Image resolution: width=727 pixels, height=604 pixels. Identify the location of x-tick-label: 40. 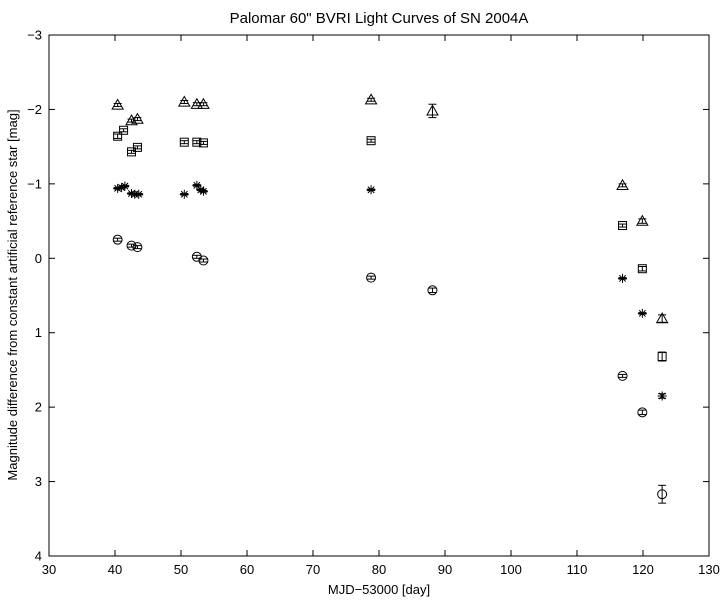
(115, 569).